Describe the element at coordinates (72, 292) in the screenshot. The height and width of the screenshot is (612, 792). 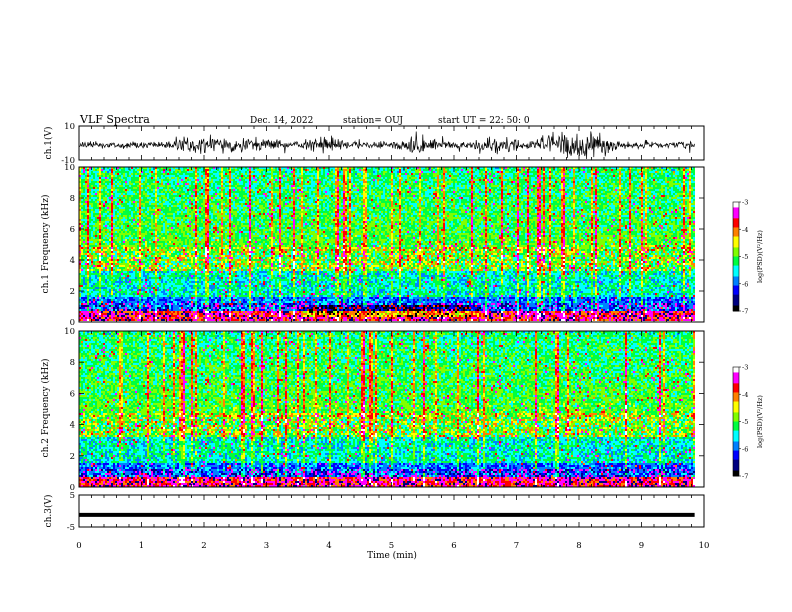
I see `ch1-spectrogram-ytick-label: 2` at that location.